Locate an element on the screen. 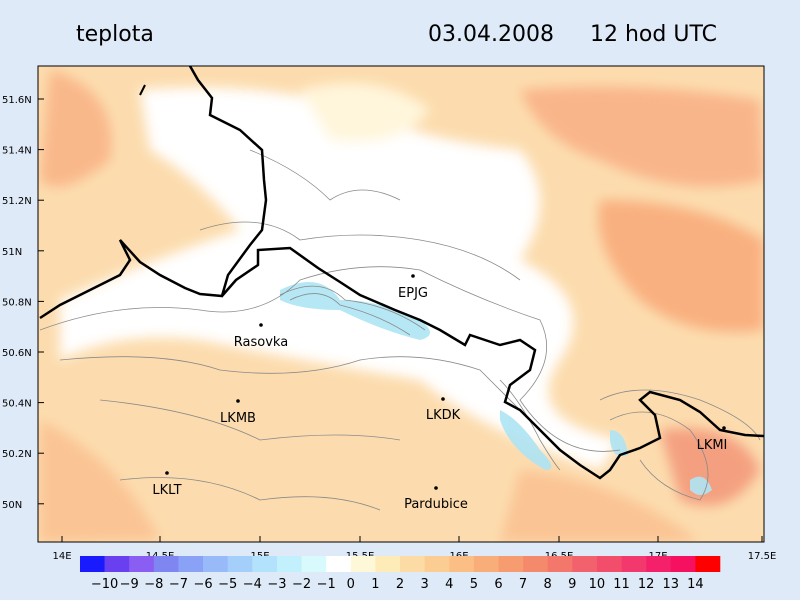  legend-label: 2 is located at coordinates (400, 584).